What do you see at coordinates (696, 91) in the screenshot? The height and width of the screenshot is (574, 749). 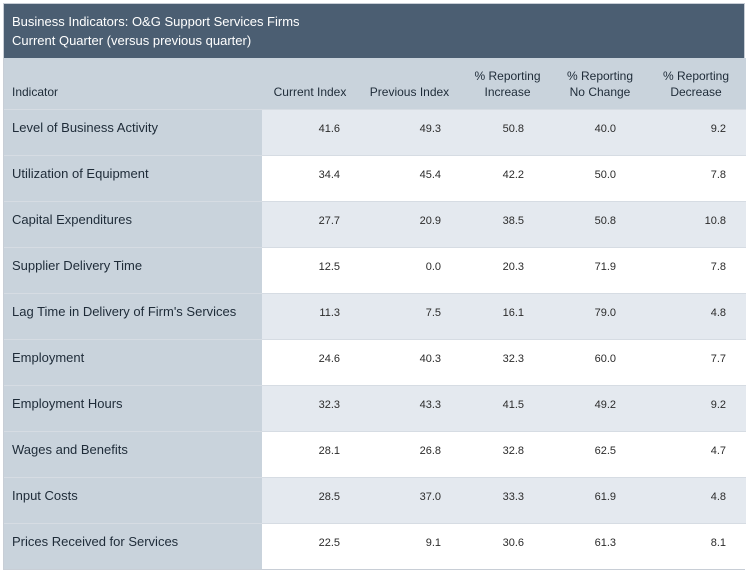 I see `header-pct-decrease-line2: Decrease` at bounding box center [696, 91].